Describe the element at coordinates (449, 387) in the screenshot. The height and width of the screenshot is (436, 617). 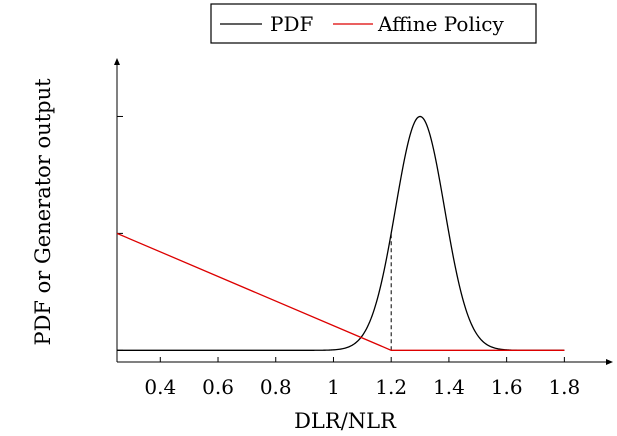
I see `x-tick-label-5: 1.4` at that location.